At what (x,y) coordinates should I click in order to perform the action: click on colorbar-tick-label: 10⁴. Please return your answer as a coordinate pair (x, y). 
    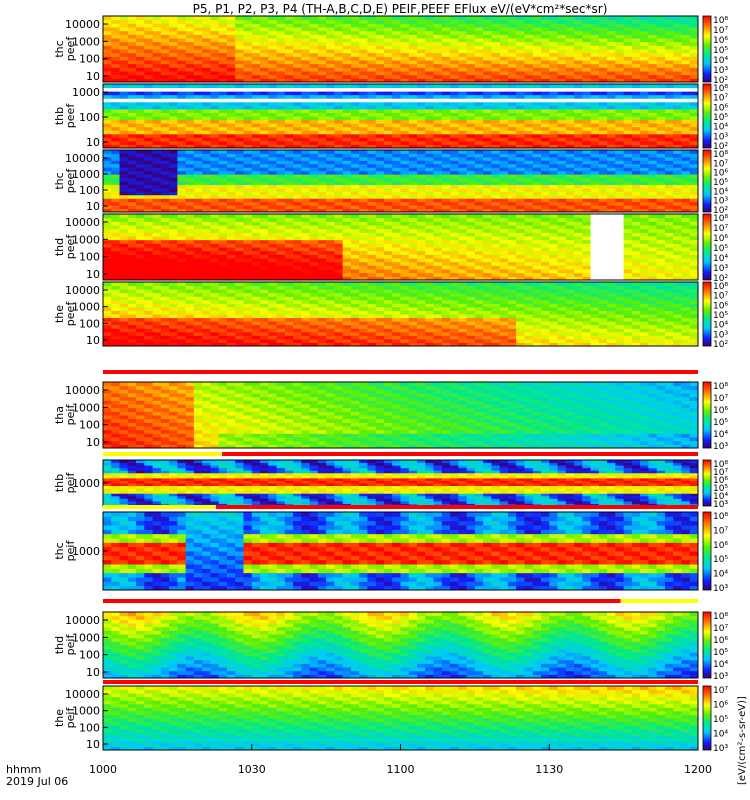
    Looking at the image, I should click on (720, 128).